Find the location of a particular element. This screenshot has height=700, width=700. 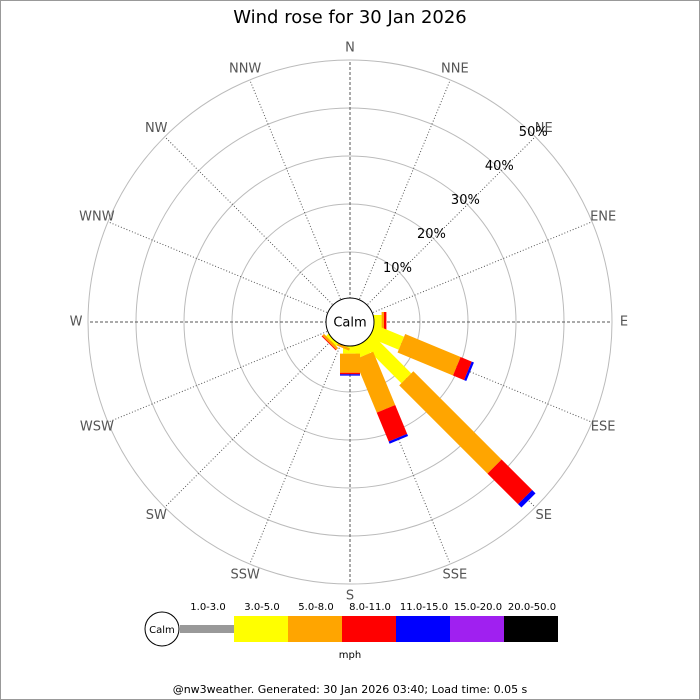

direction-label: ESE is located at coordinates (603, 426).